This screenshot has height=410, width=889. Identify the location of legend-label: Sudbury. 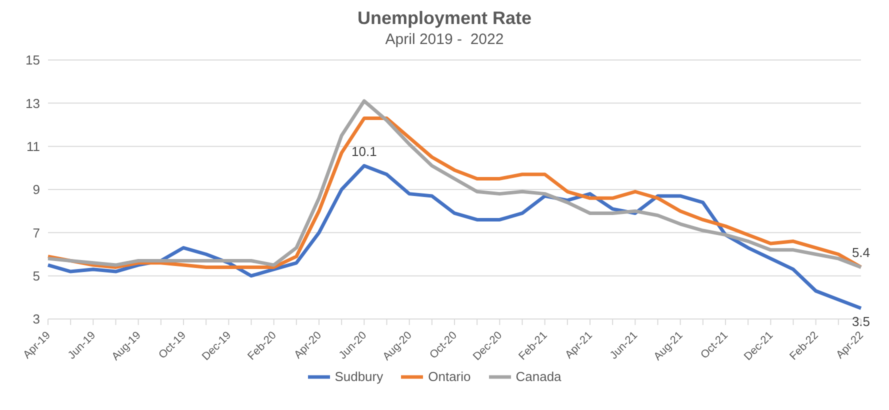
(359, 376).